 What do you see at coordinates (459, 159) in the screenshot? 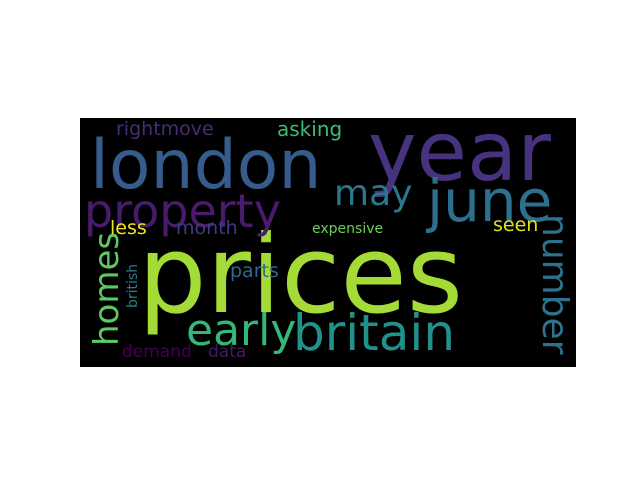
I see `word-year: year` at bounding box center [459, 159].